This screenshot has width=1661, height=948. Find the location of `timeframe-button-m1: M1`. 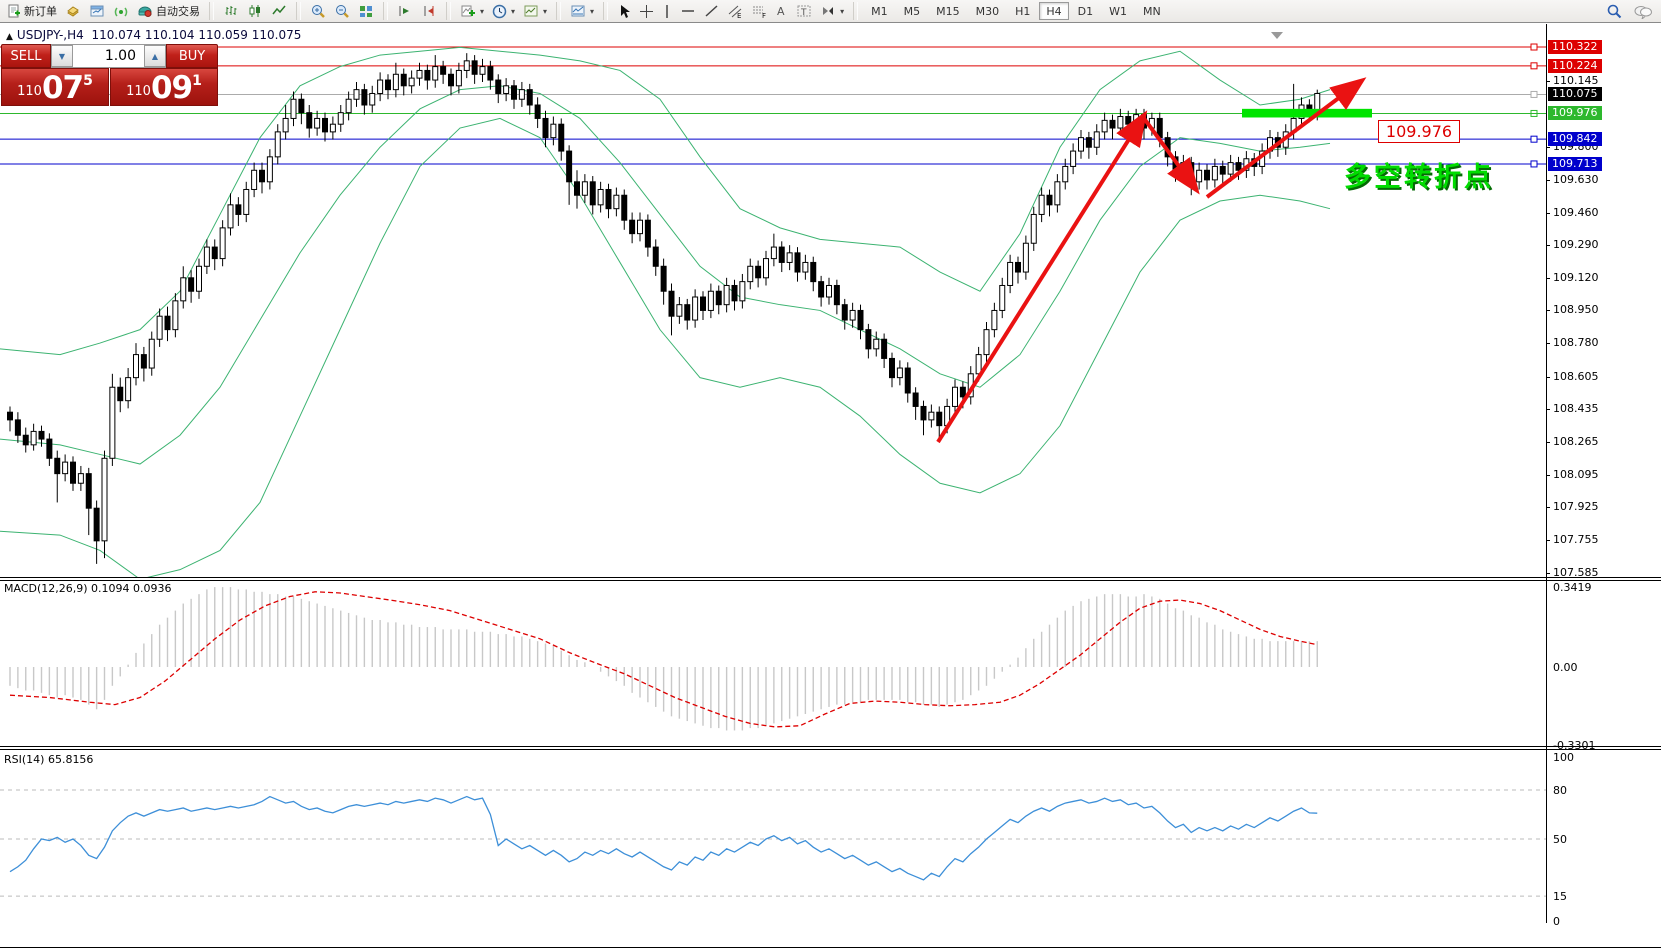

timeframe-button-m1: M1 is located at coordinates (879, 11).